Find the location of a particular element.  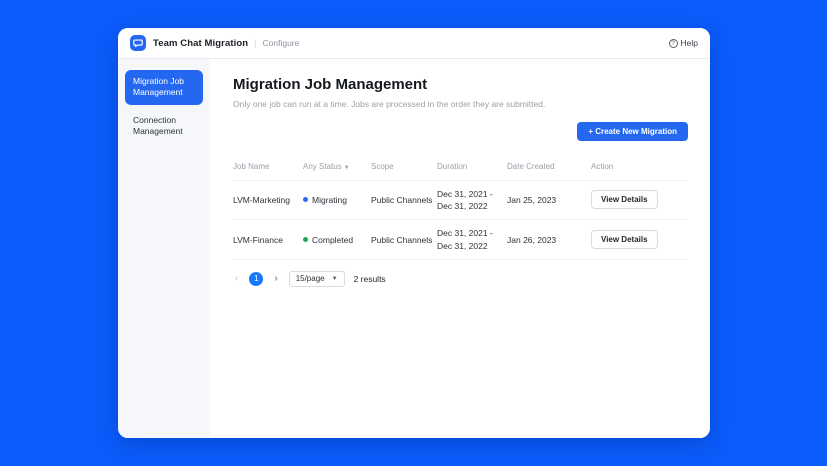

previous-page-button: ‹ is located at coordinates (237, 278).